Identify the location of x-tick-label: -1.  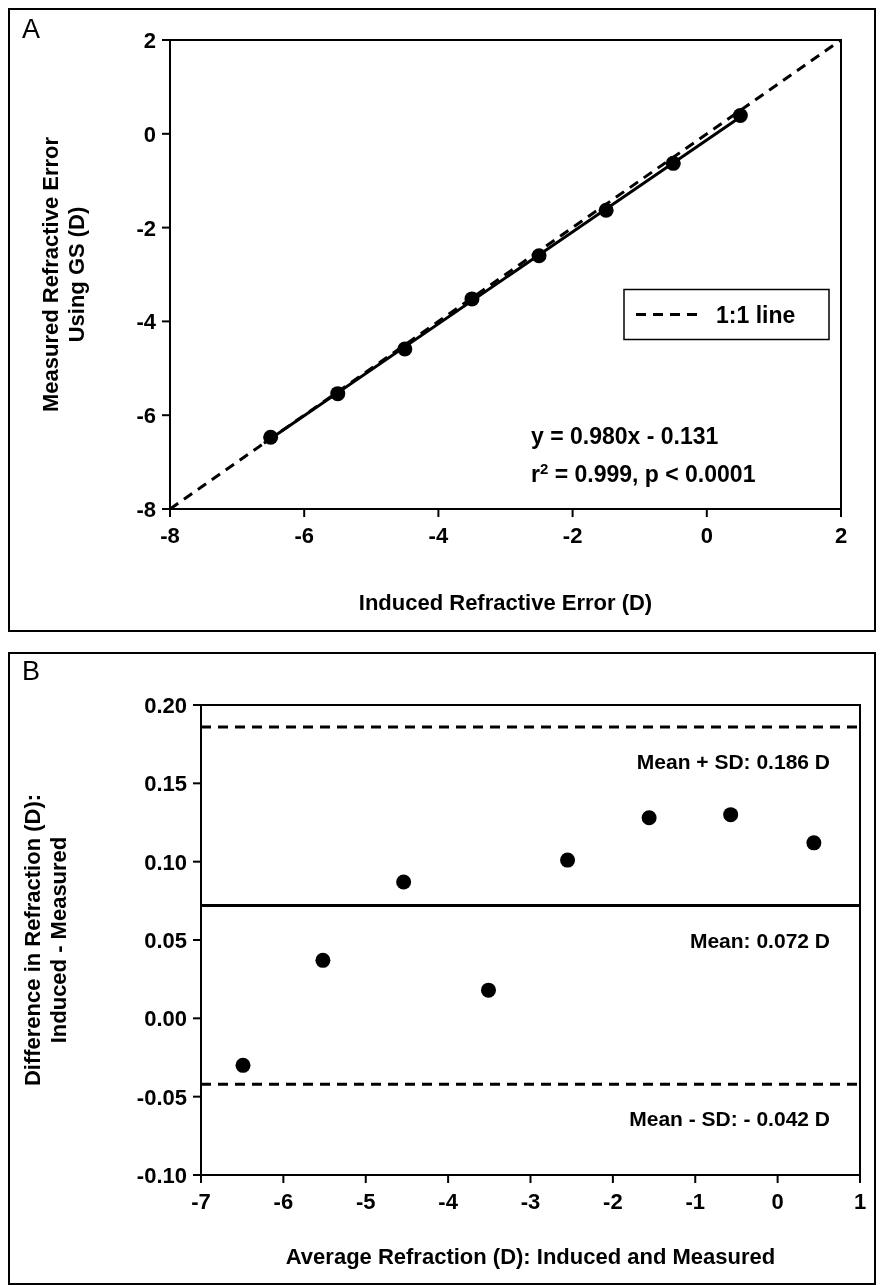
(695, 1201).